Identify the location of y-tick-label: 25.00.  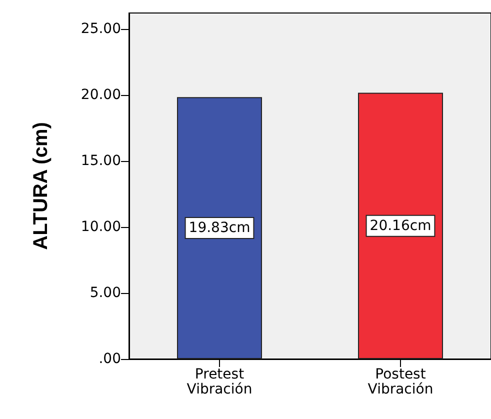
(100, 28).